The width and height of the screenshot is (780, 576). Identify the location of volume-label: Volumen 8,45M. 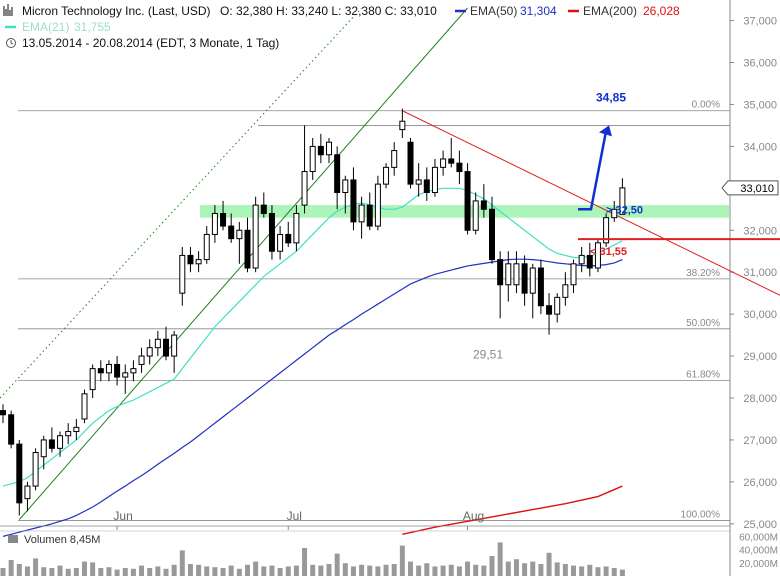
(62, 540).